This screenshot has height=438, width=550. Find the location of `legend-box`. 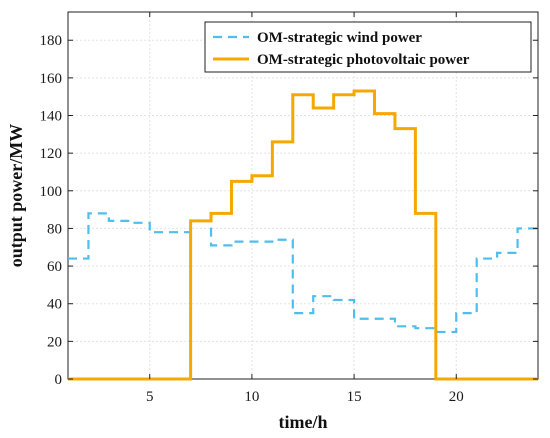

legend-box is located at coordinates (368, 47).